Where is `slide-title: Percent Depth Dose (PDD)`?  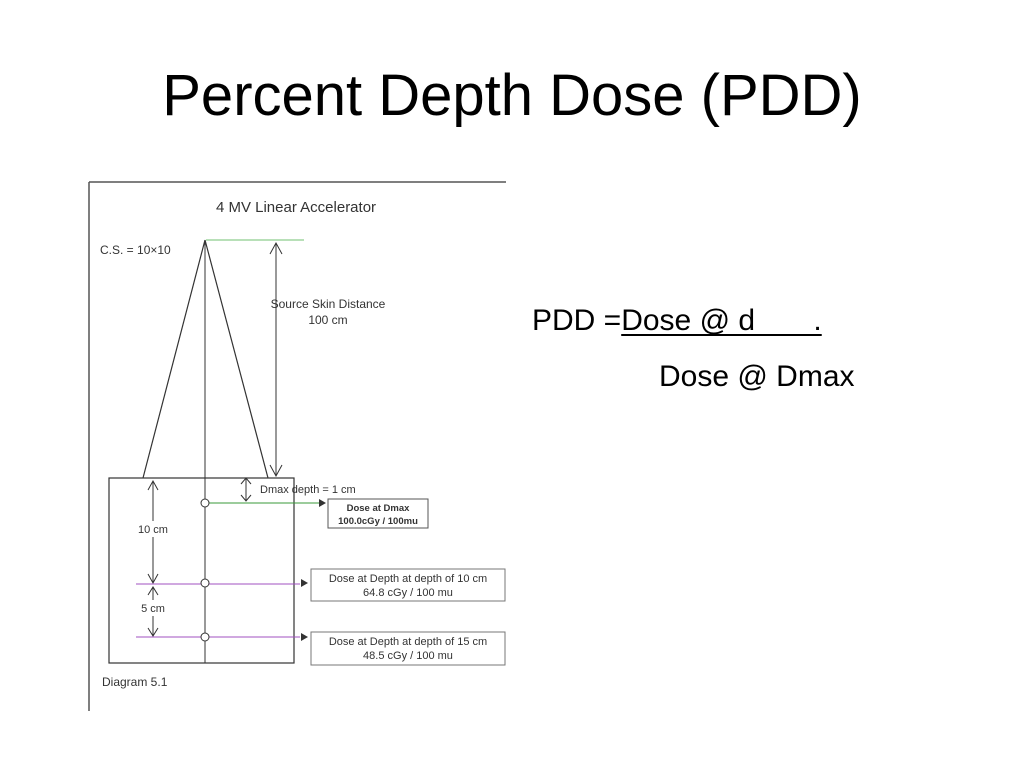
slide-title: Percent Depth Dose (PDD) is located at coordinates (512, 95).